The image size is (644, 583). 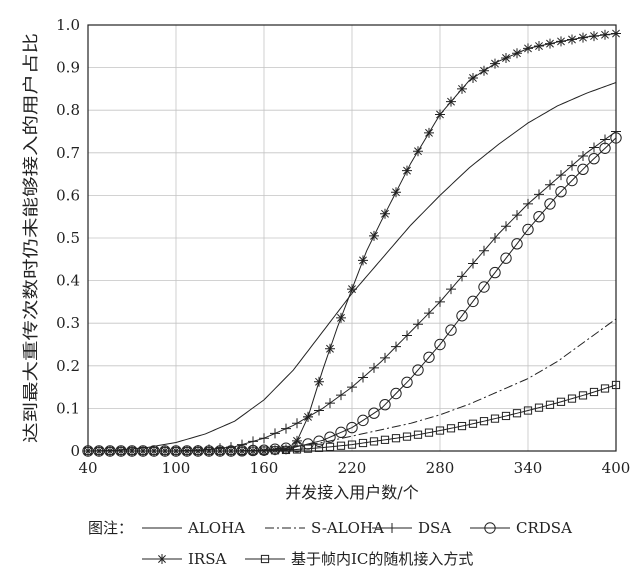 What do you see at coordinates (184, 559) in the screenshot?
I see `legend-entry: IRSA` at bounding box center [184, 559].